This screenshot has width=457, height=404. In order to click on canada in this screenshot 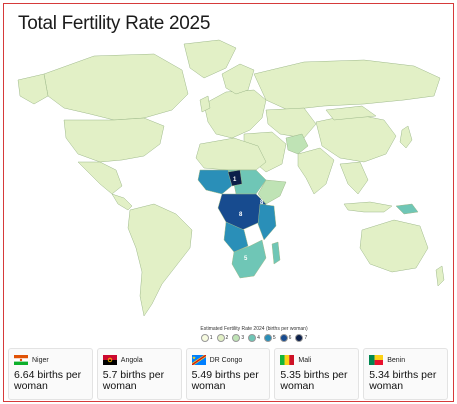, I will do `click(116, 87)`.